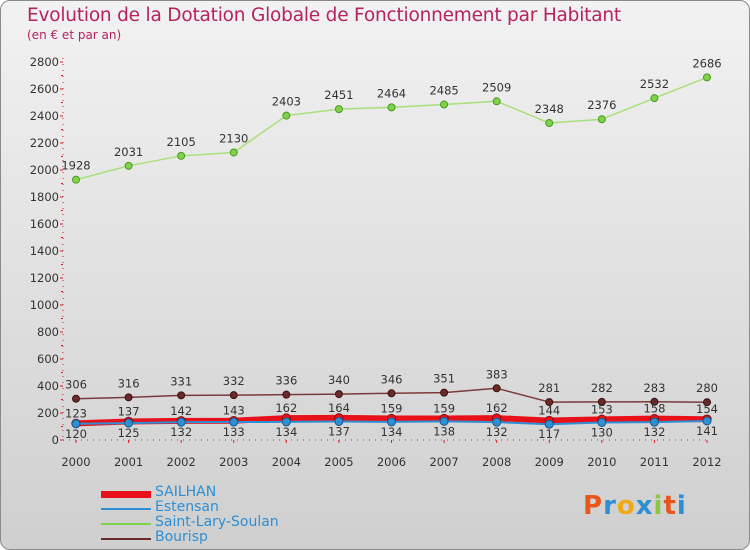  What do you see at coordinates (707, 388) in the screenshot?
I see `data-label-bourisp: 280` at bounding box center [707, 388].